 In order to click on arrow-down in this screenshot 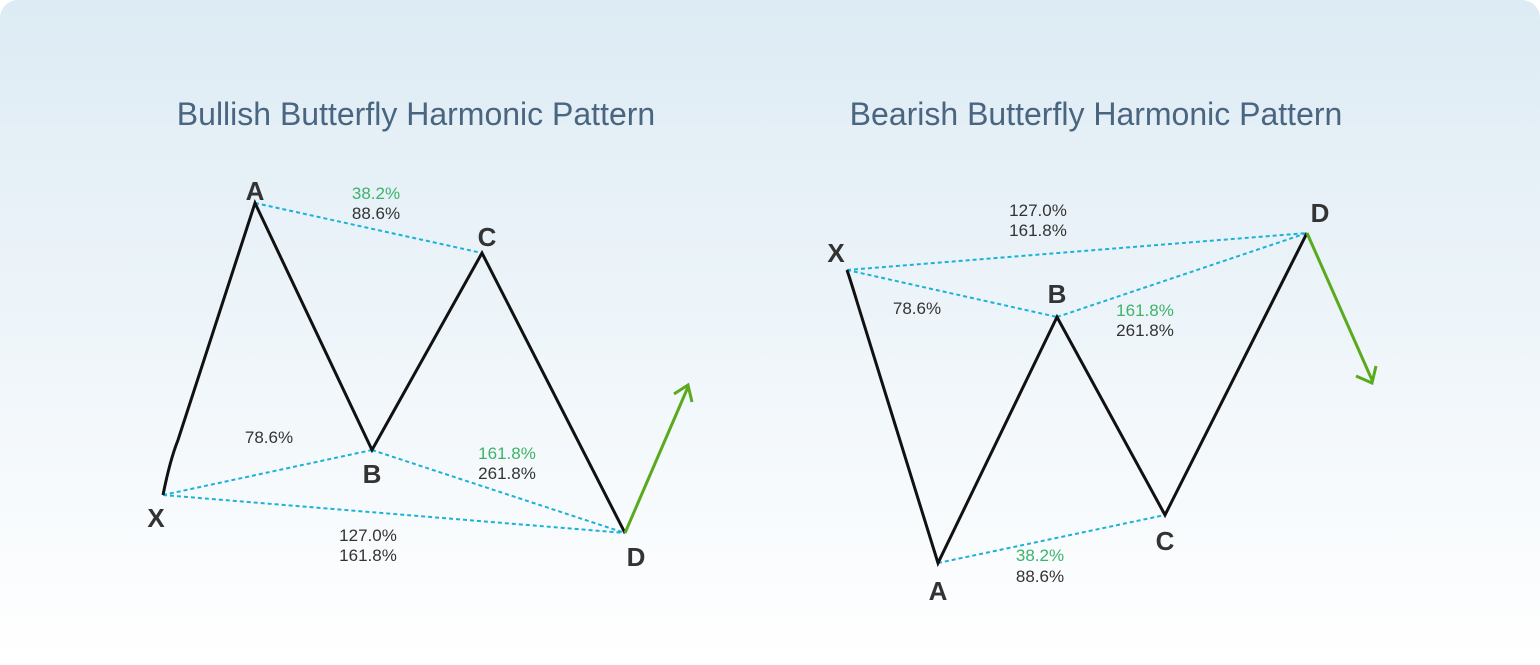, I will do `click(1341, 309)`.